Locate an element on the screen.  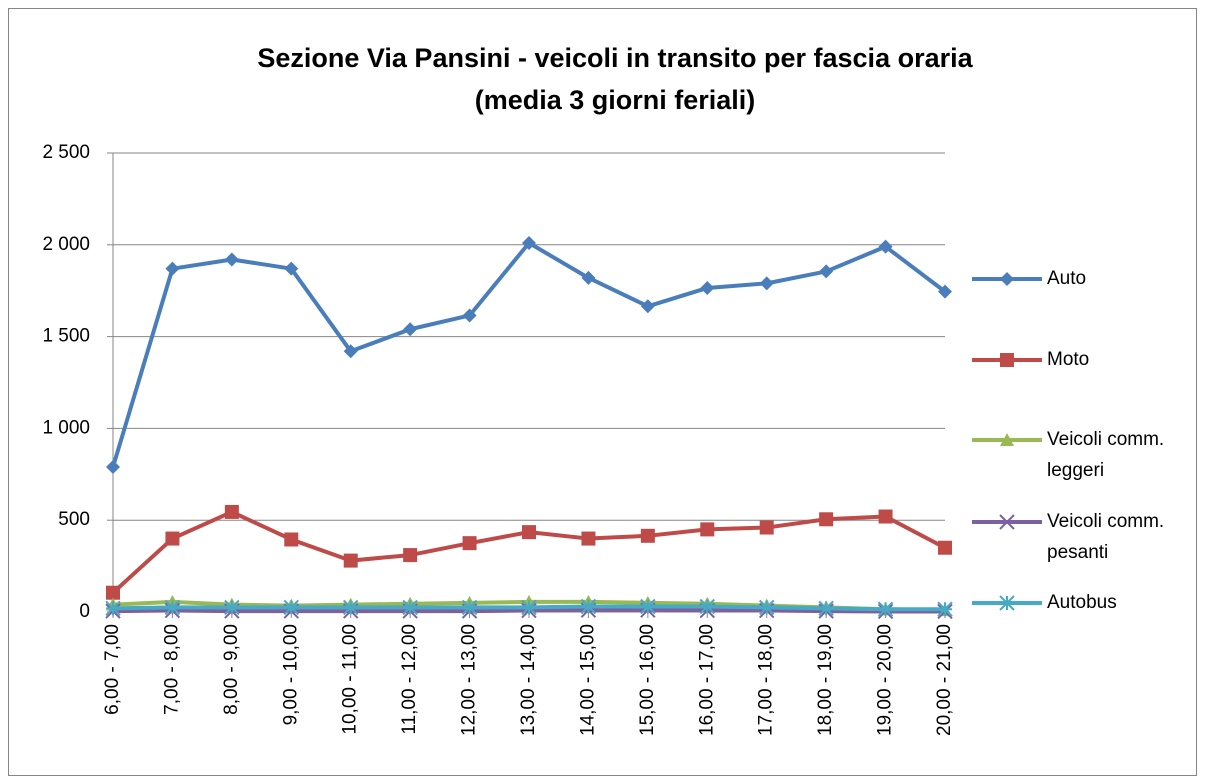
y-tick-label: 500 is located at coordinates (74, 519).